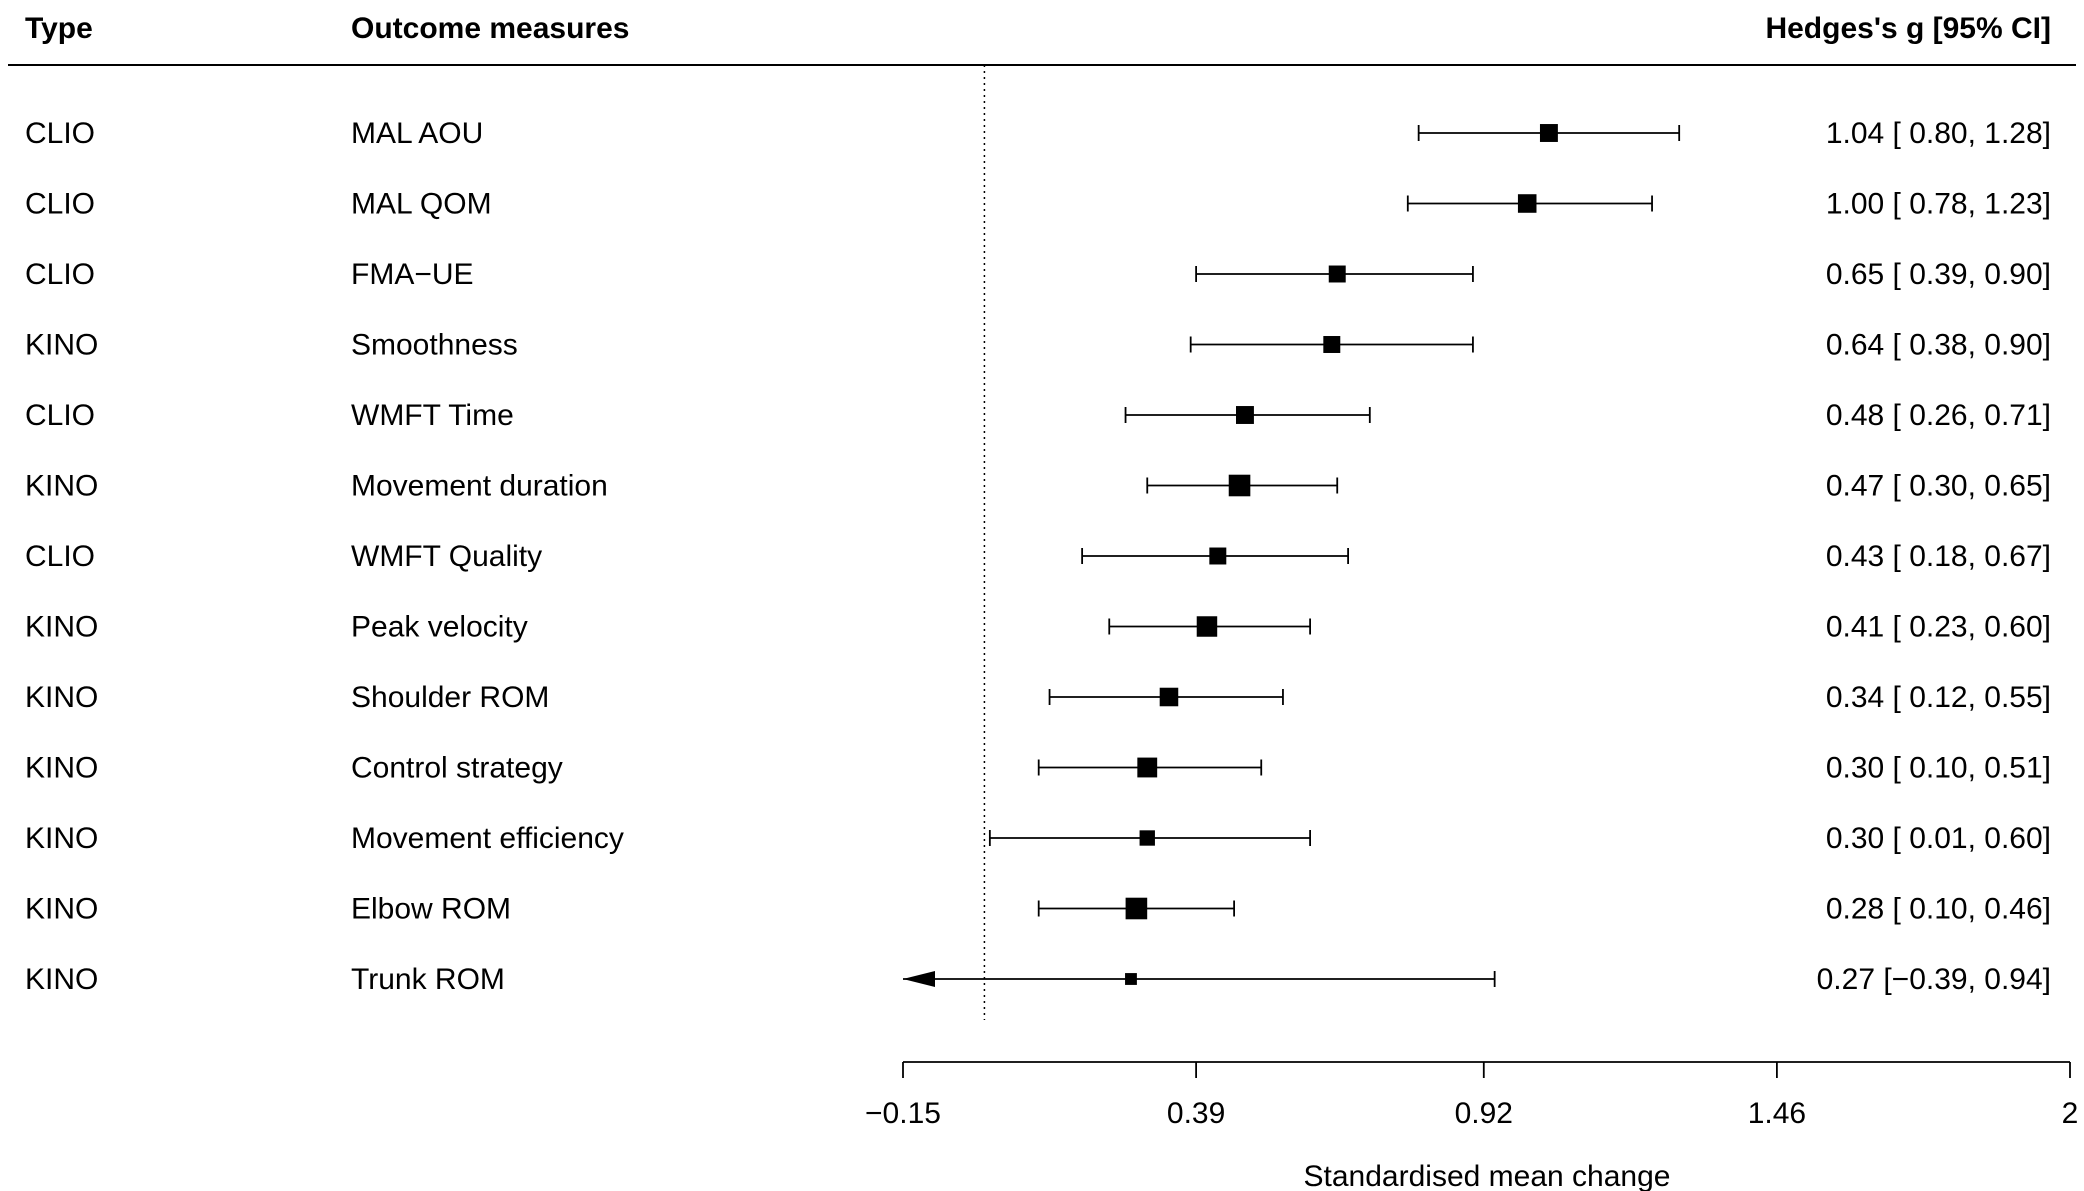  I want to click on row-outcome: FMA−UE, so click(412, 274).